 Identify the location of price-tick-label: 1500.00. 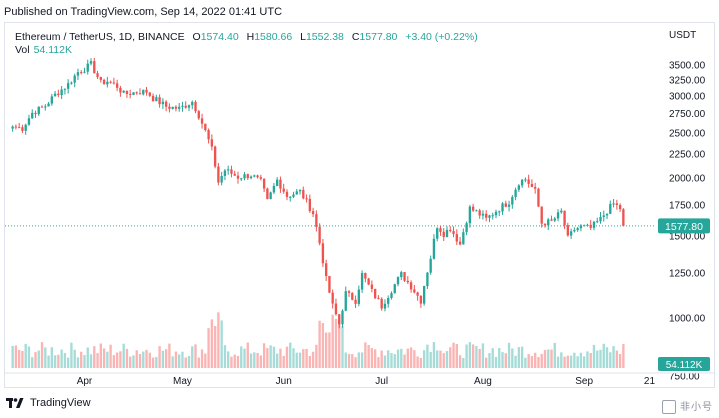
(687, 237).